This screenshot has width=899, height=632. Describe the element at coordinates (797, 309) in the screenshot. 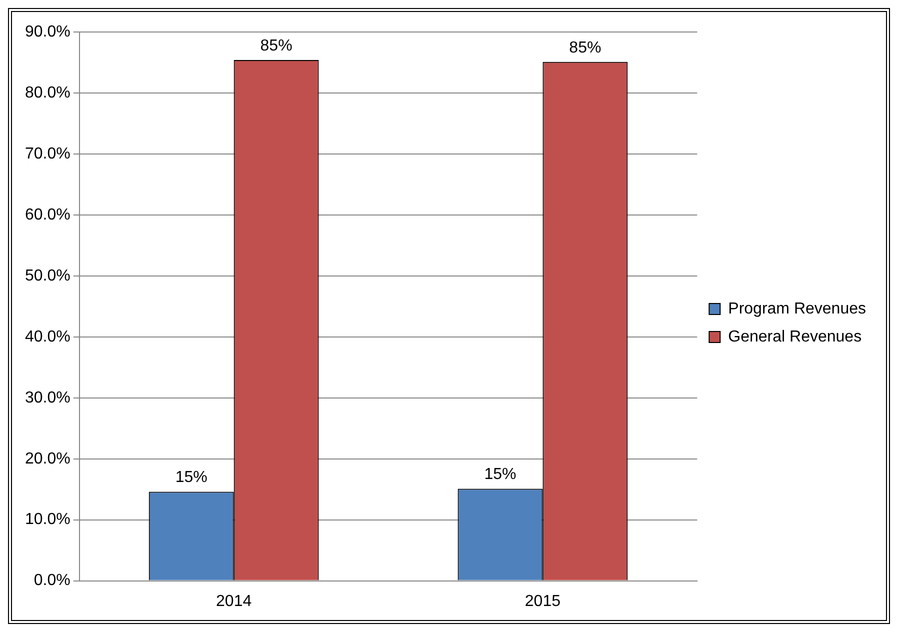

I see `legend-label: Program Revenues` at that location.